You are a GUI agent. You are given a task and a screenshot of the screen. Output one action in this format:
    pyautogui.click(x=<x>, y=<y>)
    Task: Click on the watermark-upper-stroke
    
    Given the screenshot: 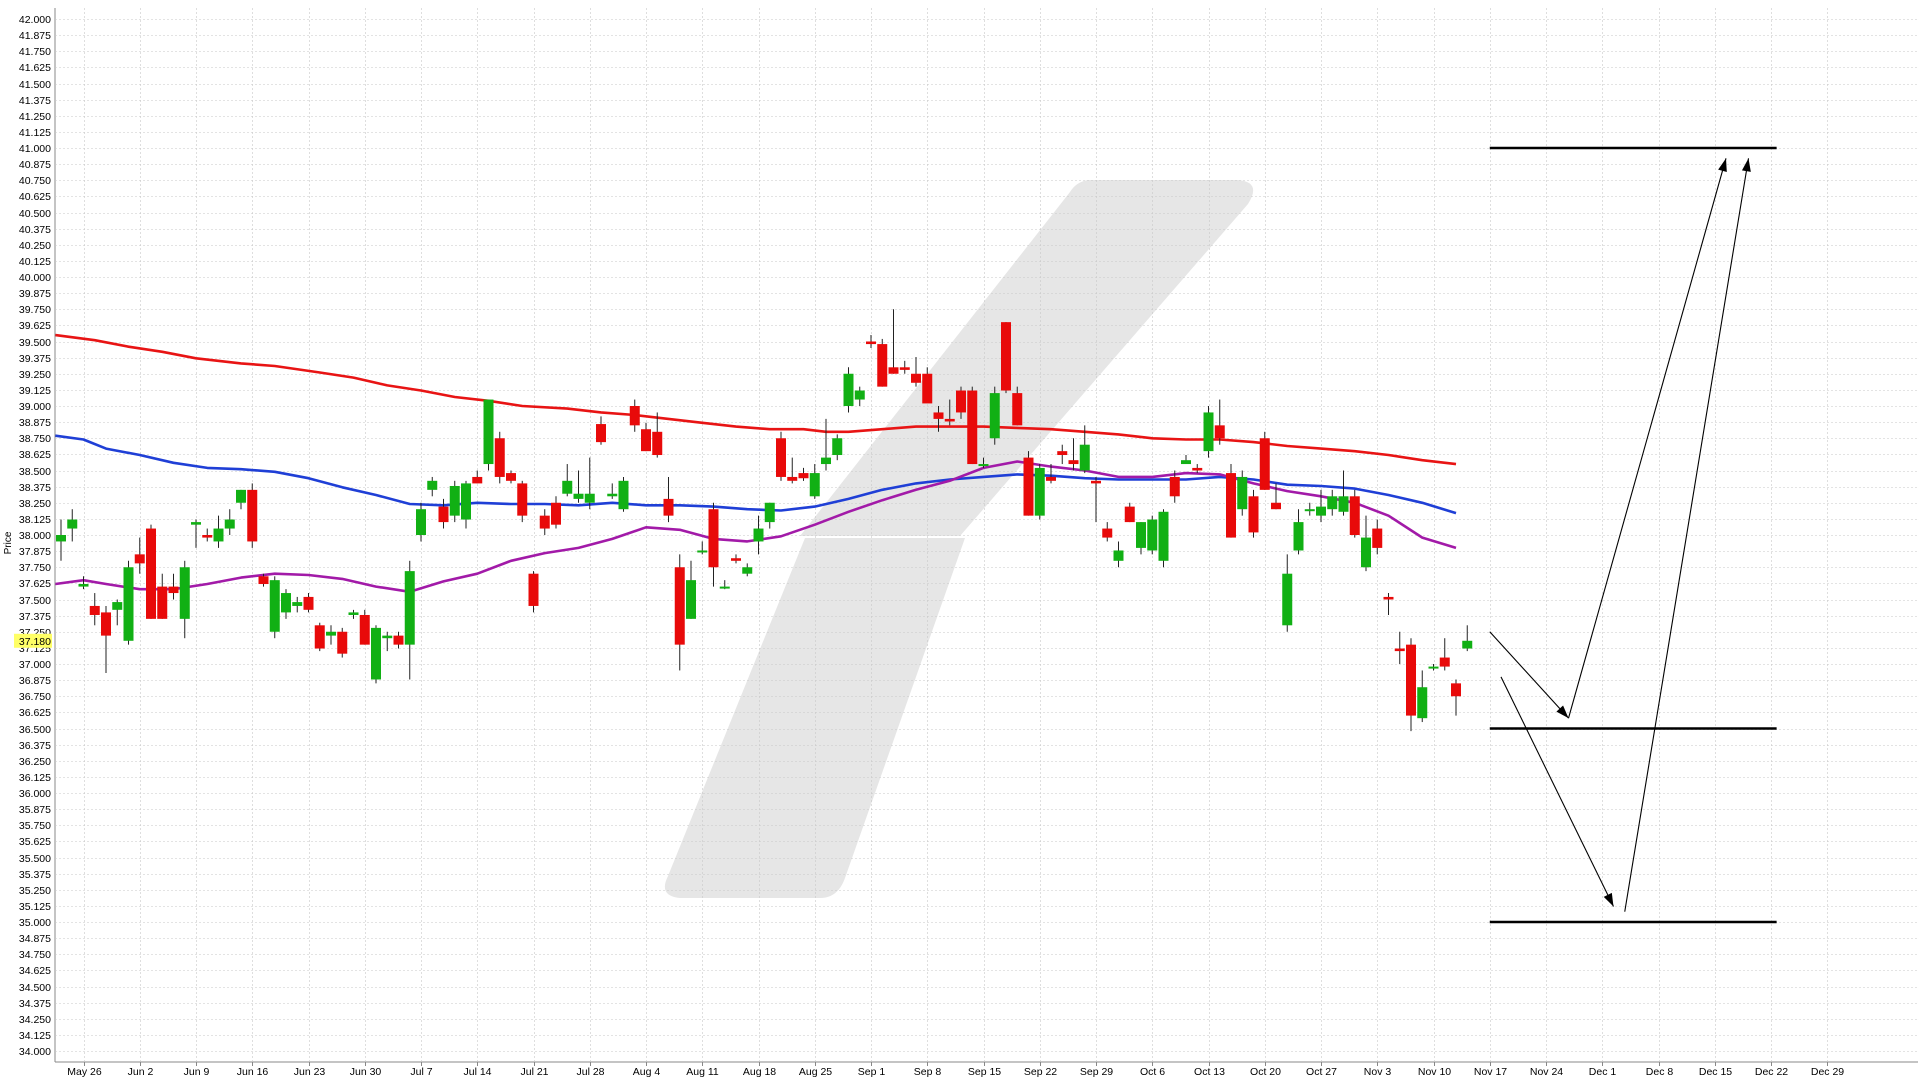 What is the action you would take?
    pyautogui.click(x=1027, y=358)
    